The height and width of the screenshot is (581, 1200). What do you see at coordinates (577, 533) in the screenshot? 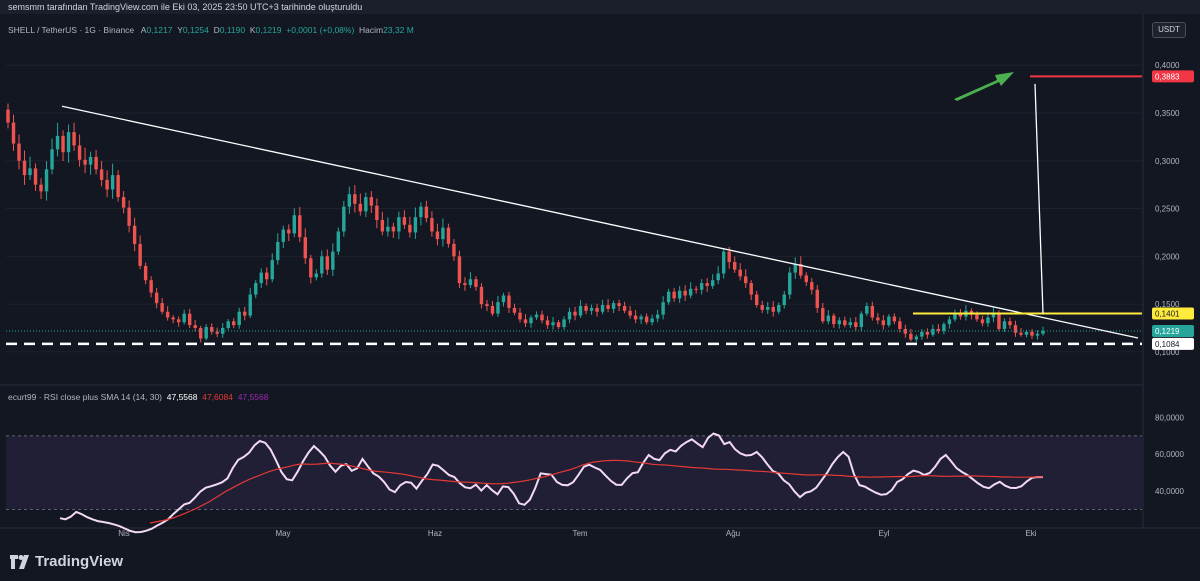
I see `time-axis: Nis May Haz Tem Ağu Eyl Eki` at bounding box center [577, 533].